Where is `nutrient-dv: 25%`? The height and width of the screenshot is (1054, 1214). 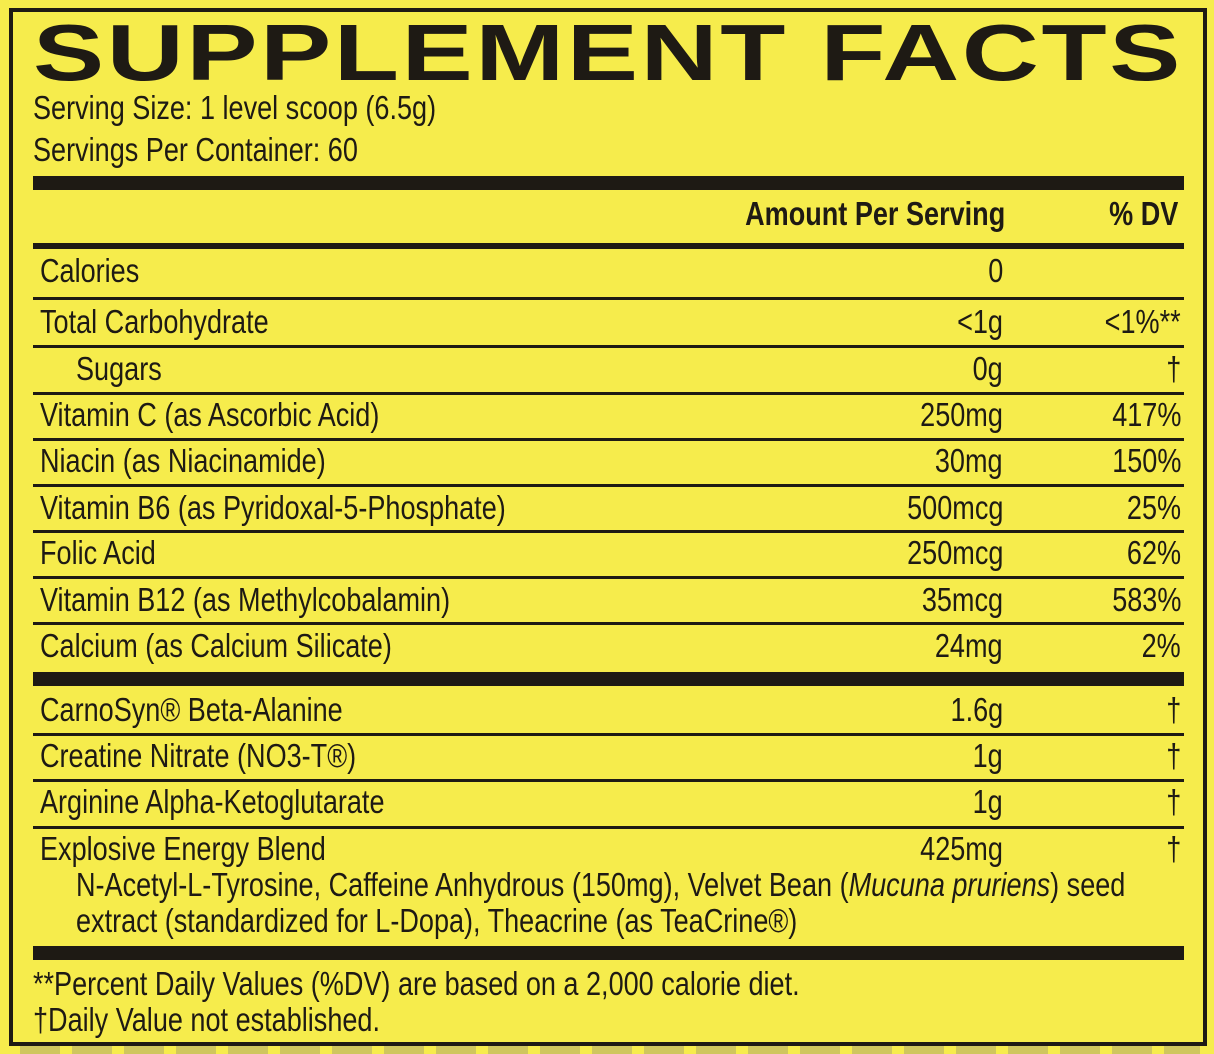
nutrient-dv: 25% is located at coordinates (1153, 507).